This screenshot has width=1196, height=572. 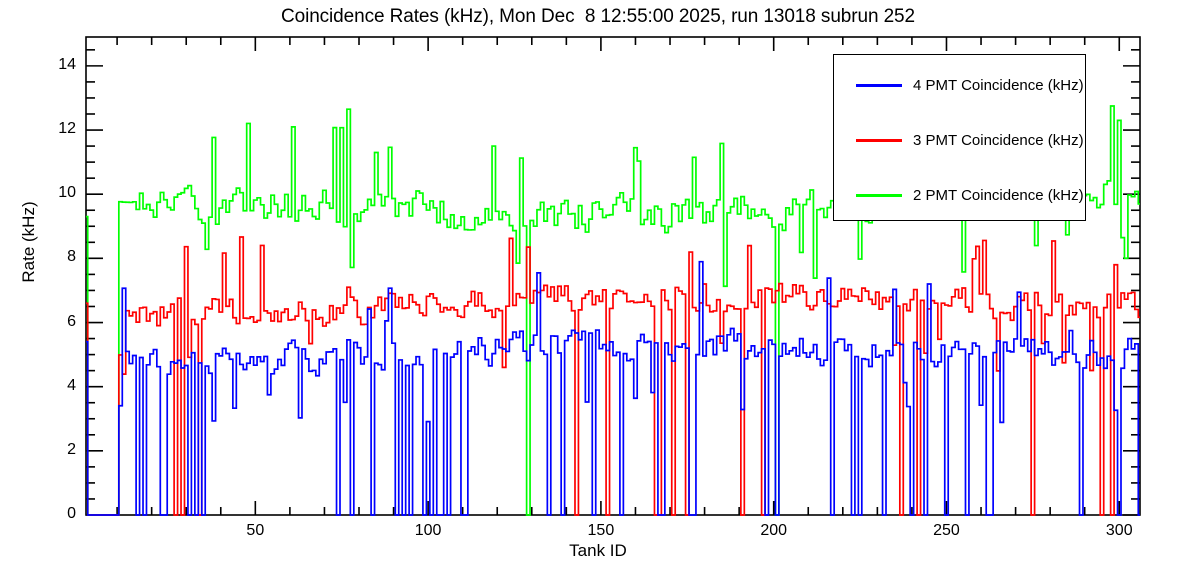 I want to click on legend-entry-2pmt: 2 PMT Coincidence (kHz), so click(x=970, y=195).